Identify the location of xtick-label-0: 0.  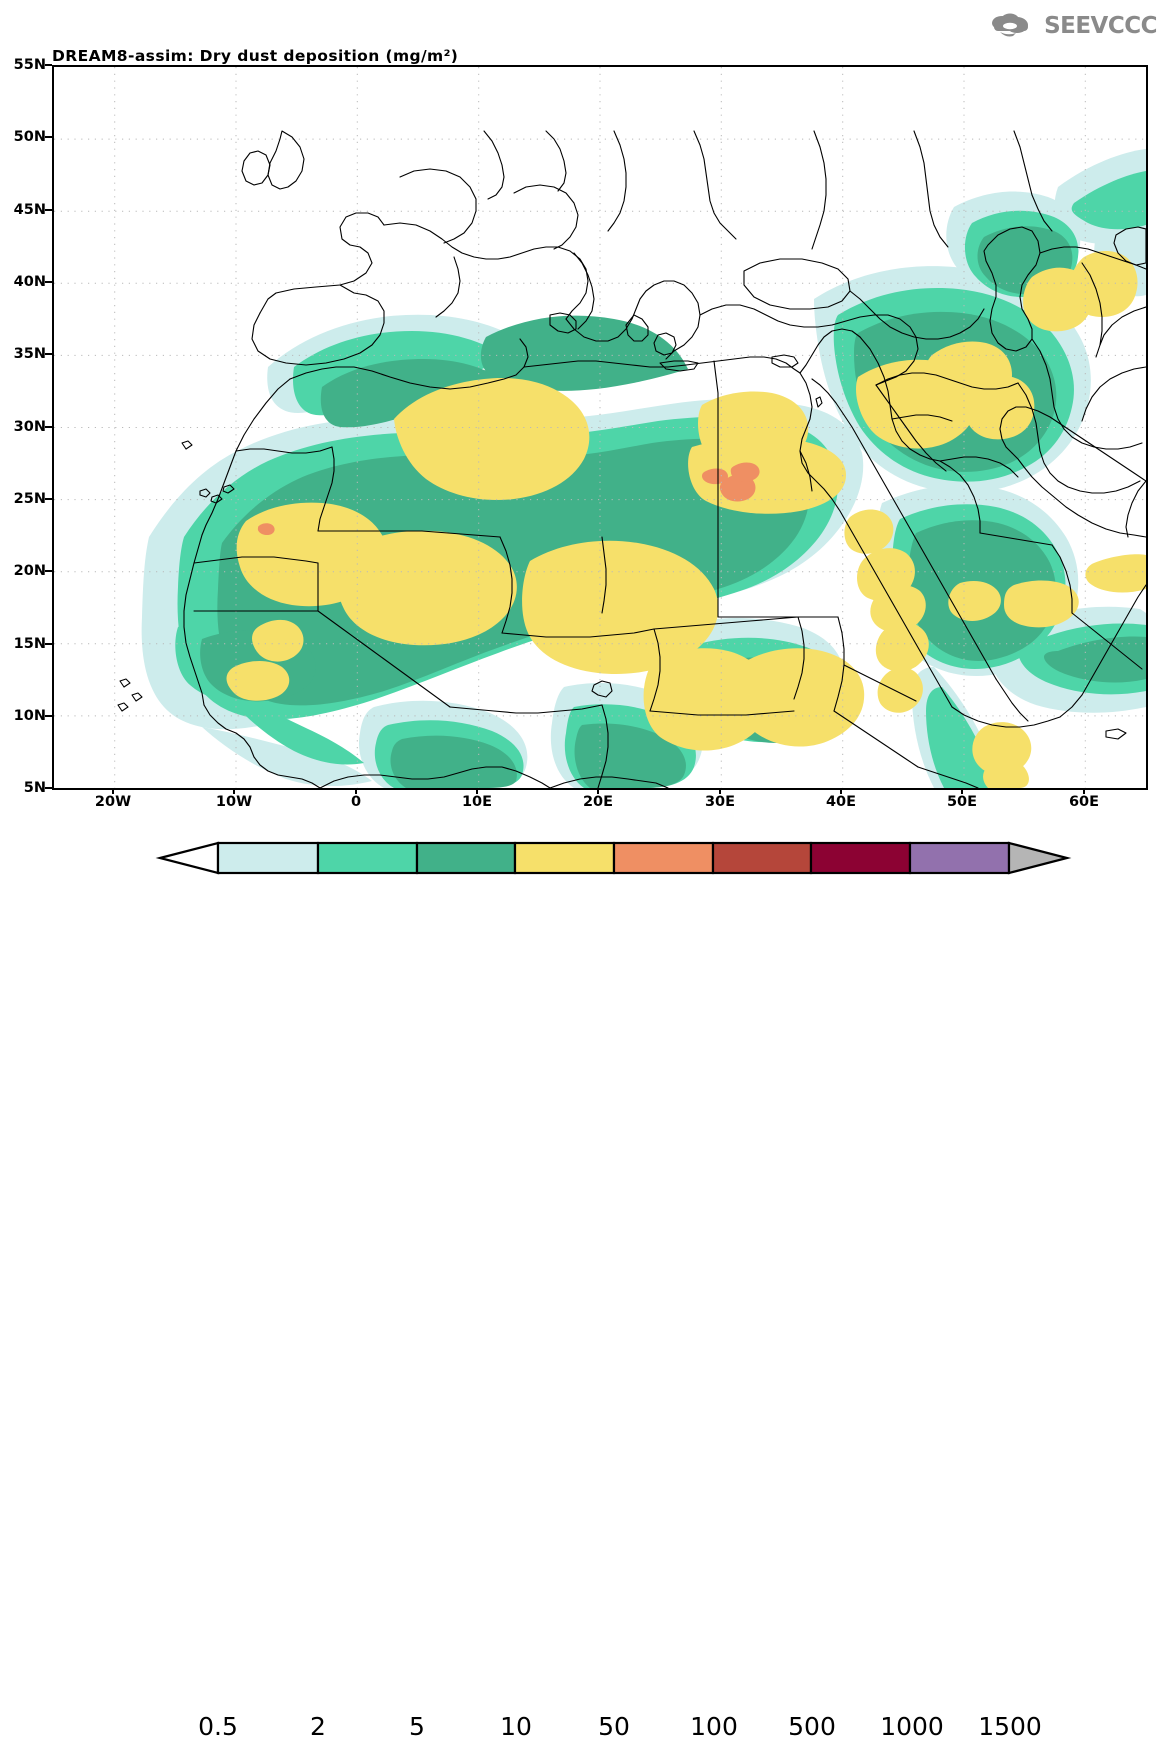
(356, 802).